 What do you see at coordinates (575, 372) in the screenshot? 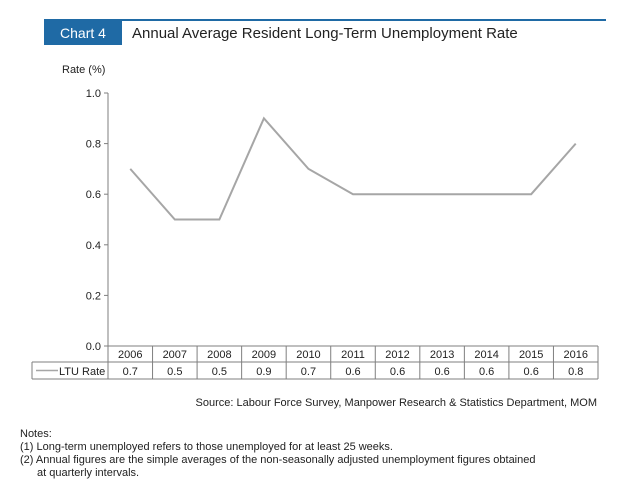
I see `data-table-value: 0.8` at bounding box center [575, 372].